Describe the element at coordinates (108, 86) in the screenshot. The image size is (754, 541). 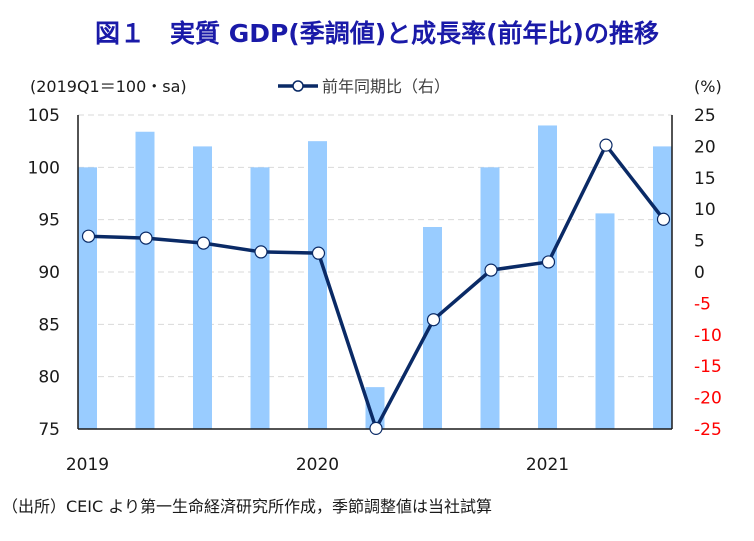
I see `left-axis-label: (2019Q1＝100・sa)` at that location.